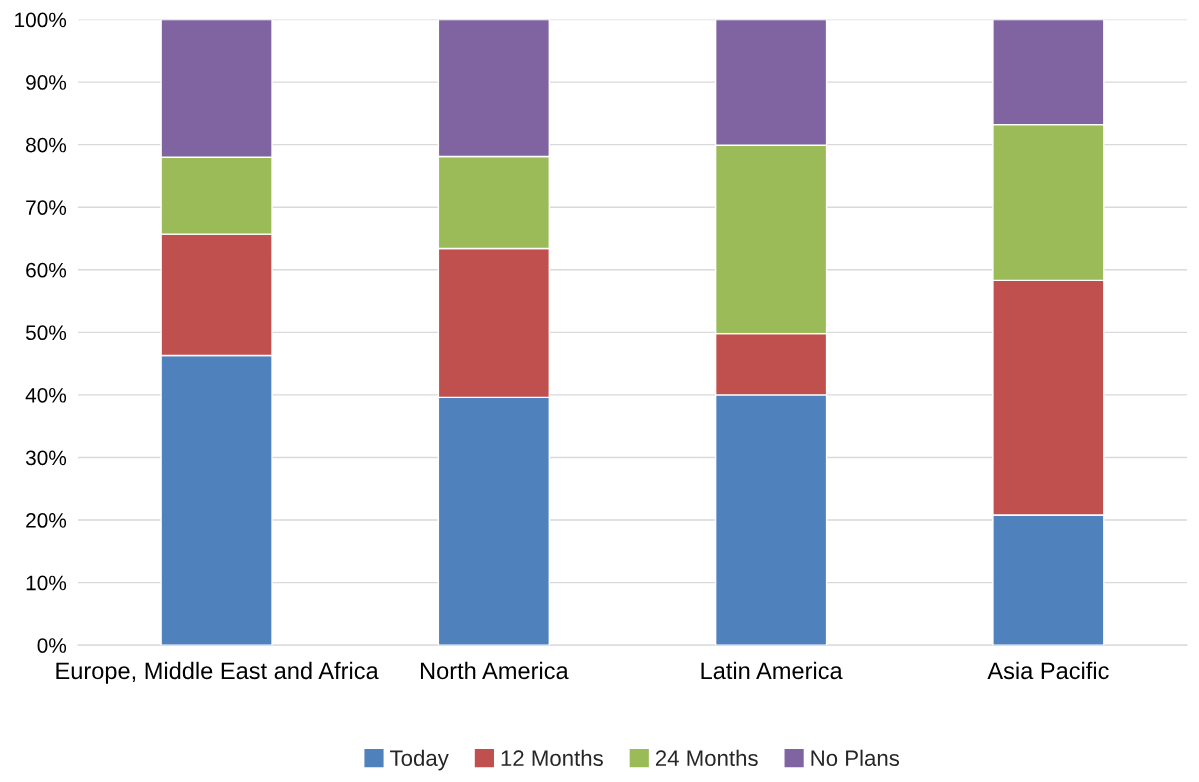  What do you see at coordinates (46, 145) in the screenshot?
I see `y-tick-label: 80%` at bounding box center [46, 145].